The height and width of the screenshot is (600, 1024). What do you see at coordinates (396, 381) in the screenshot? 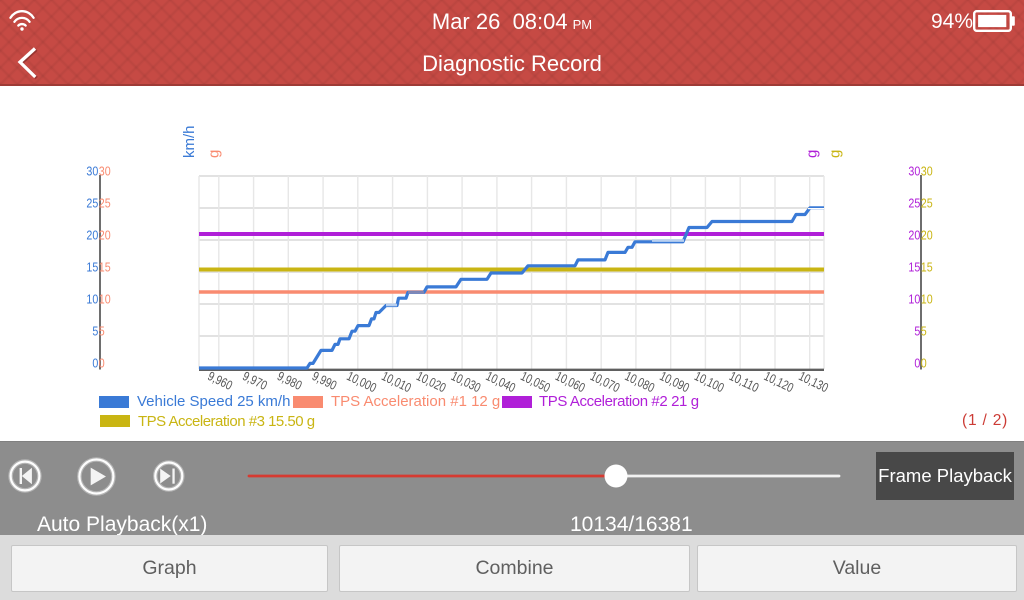
I see `svg-text: 10,010` at bounding box center [396, 381].